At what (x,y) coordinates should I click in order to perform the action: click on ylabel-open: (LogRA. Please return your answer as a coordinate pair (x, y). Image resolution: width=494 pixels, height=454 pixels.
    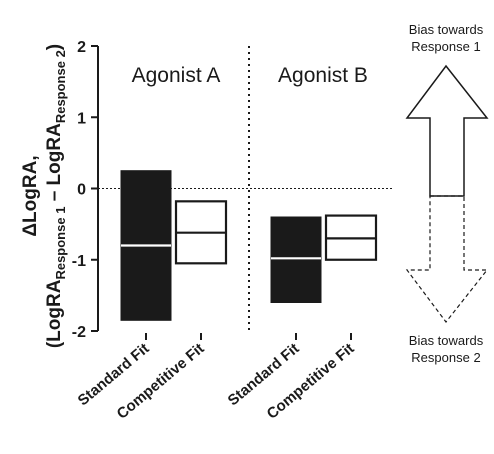
    Looking at the image, I should click on (54, 313).